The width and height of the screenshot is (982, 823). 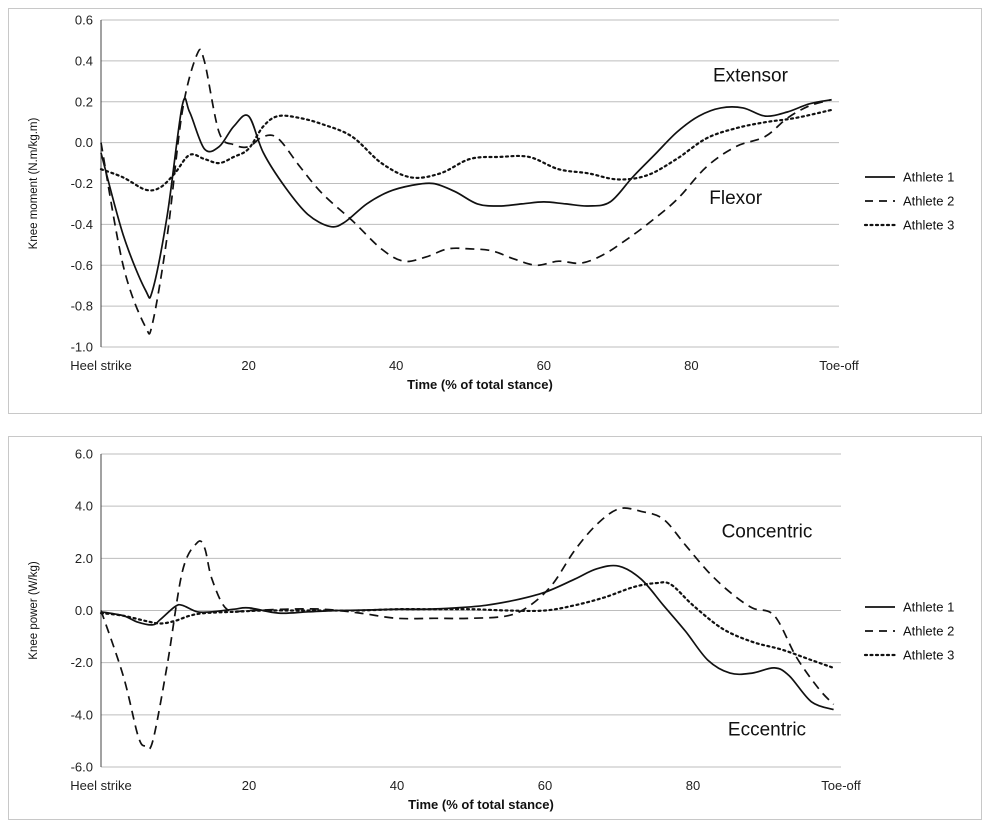 What do you see at coordinates (34, 610) in the screenshot?
I see `y-axis-title: Knee power (W/kg)` at bounding box center [34, 610].